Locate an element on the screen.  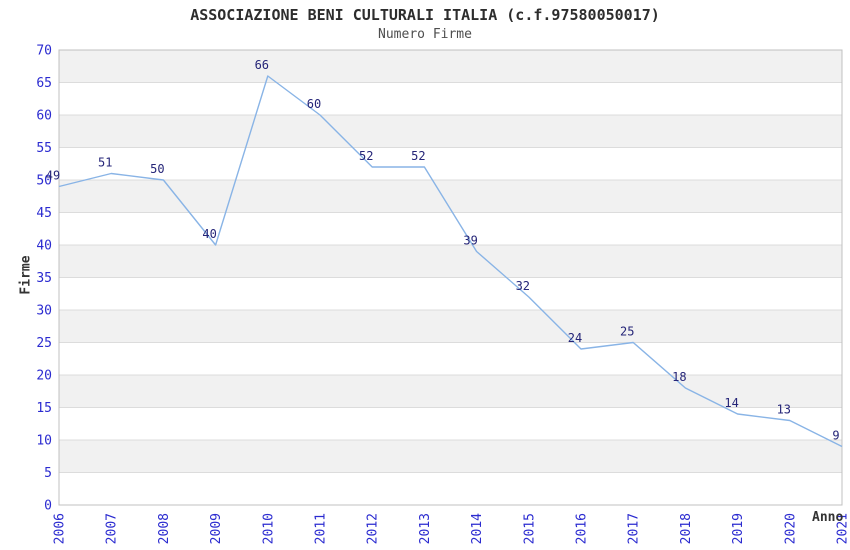
y-tick-label: 50 is located at coordinates (44, 181).